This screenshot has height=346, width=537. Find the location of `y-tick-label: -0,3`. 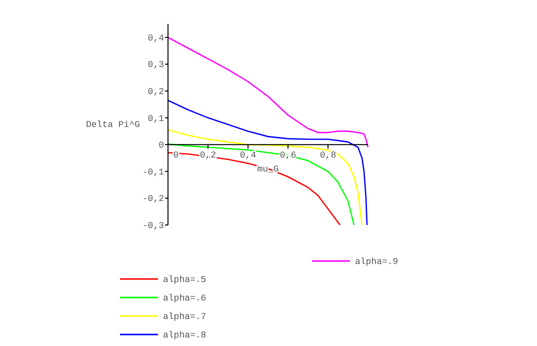

y-tick-label: -0,3 is located at coordinates (153, 226).